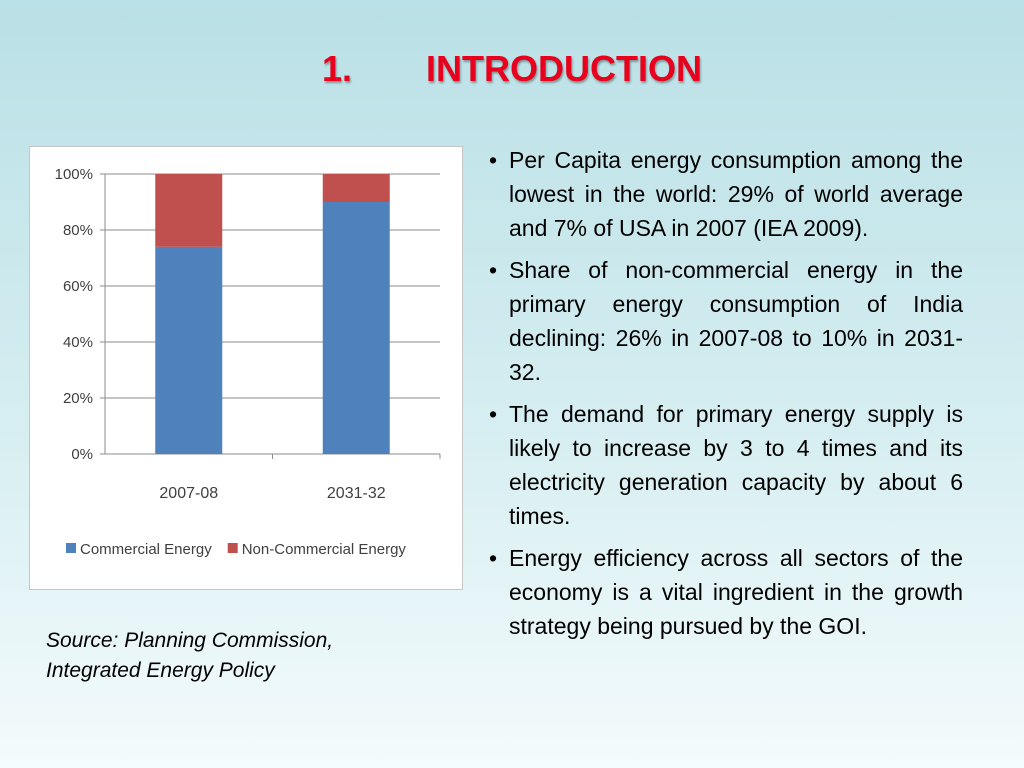  I want to click on y-tick-label: 0%, so click(82, 454).